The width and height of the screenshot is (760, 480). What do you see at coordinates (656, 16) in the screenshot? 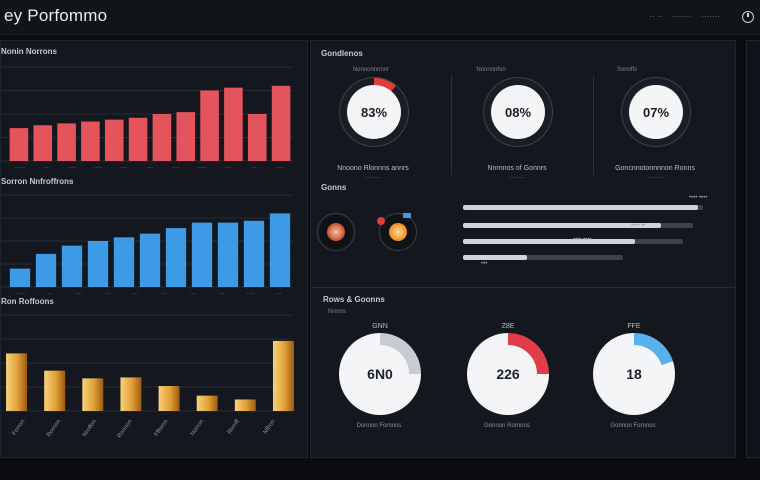
I see `meta-item: ·· ··` at bounding box center [656, 16].